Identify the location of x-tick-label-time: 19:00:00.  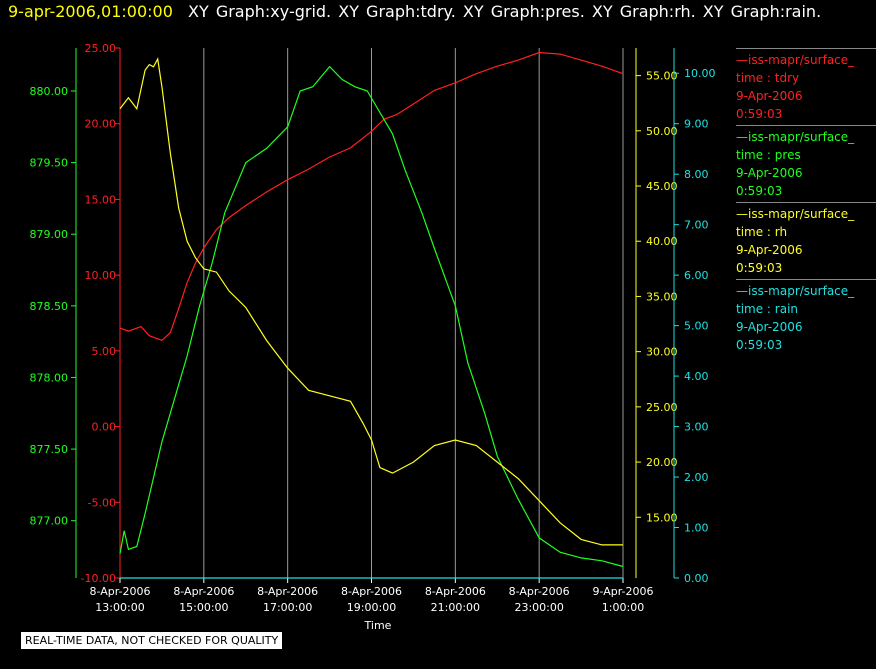
(371, 607).